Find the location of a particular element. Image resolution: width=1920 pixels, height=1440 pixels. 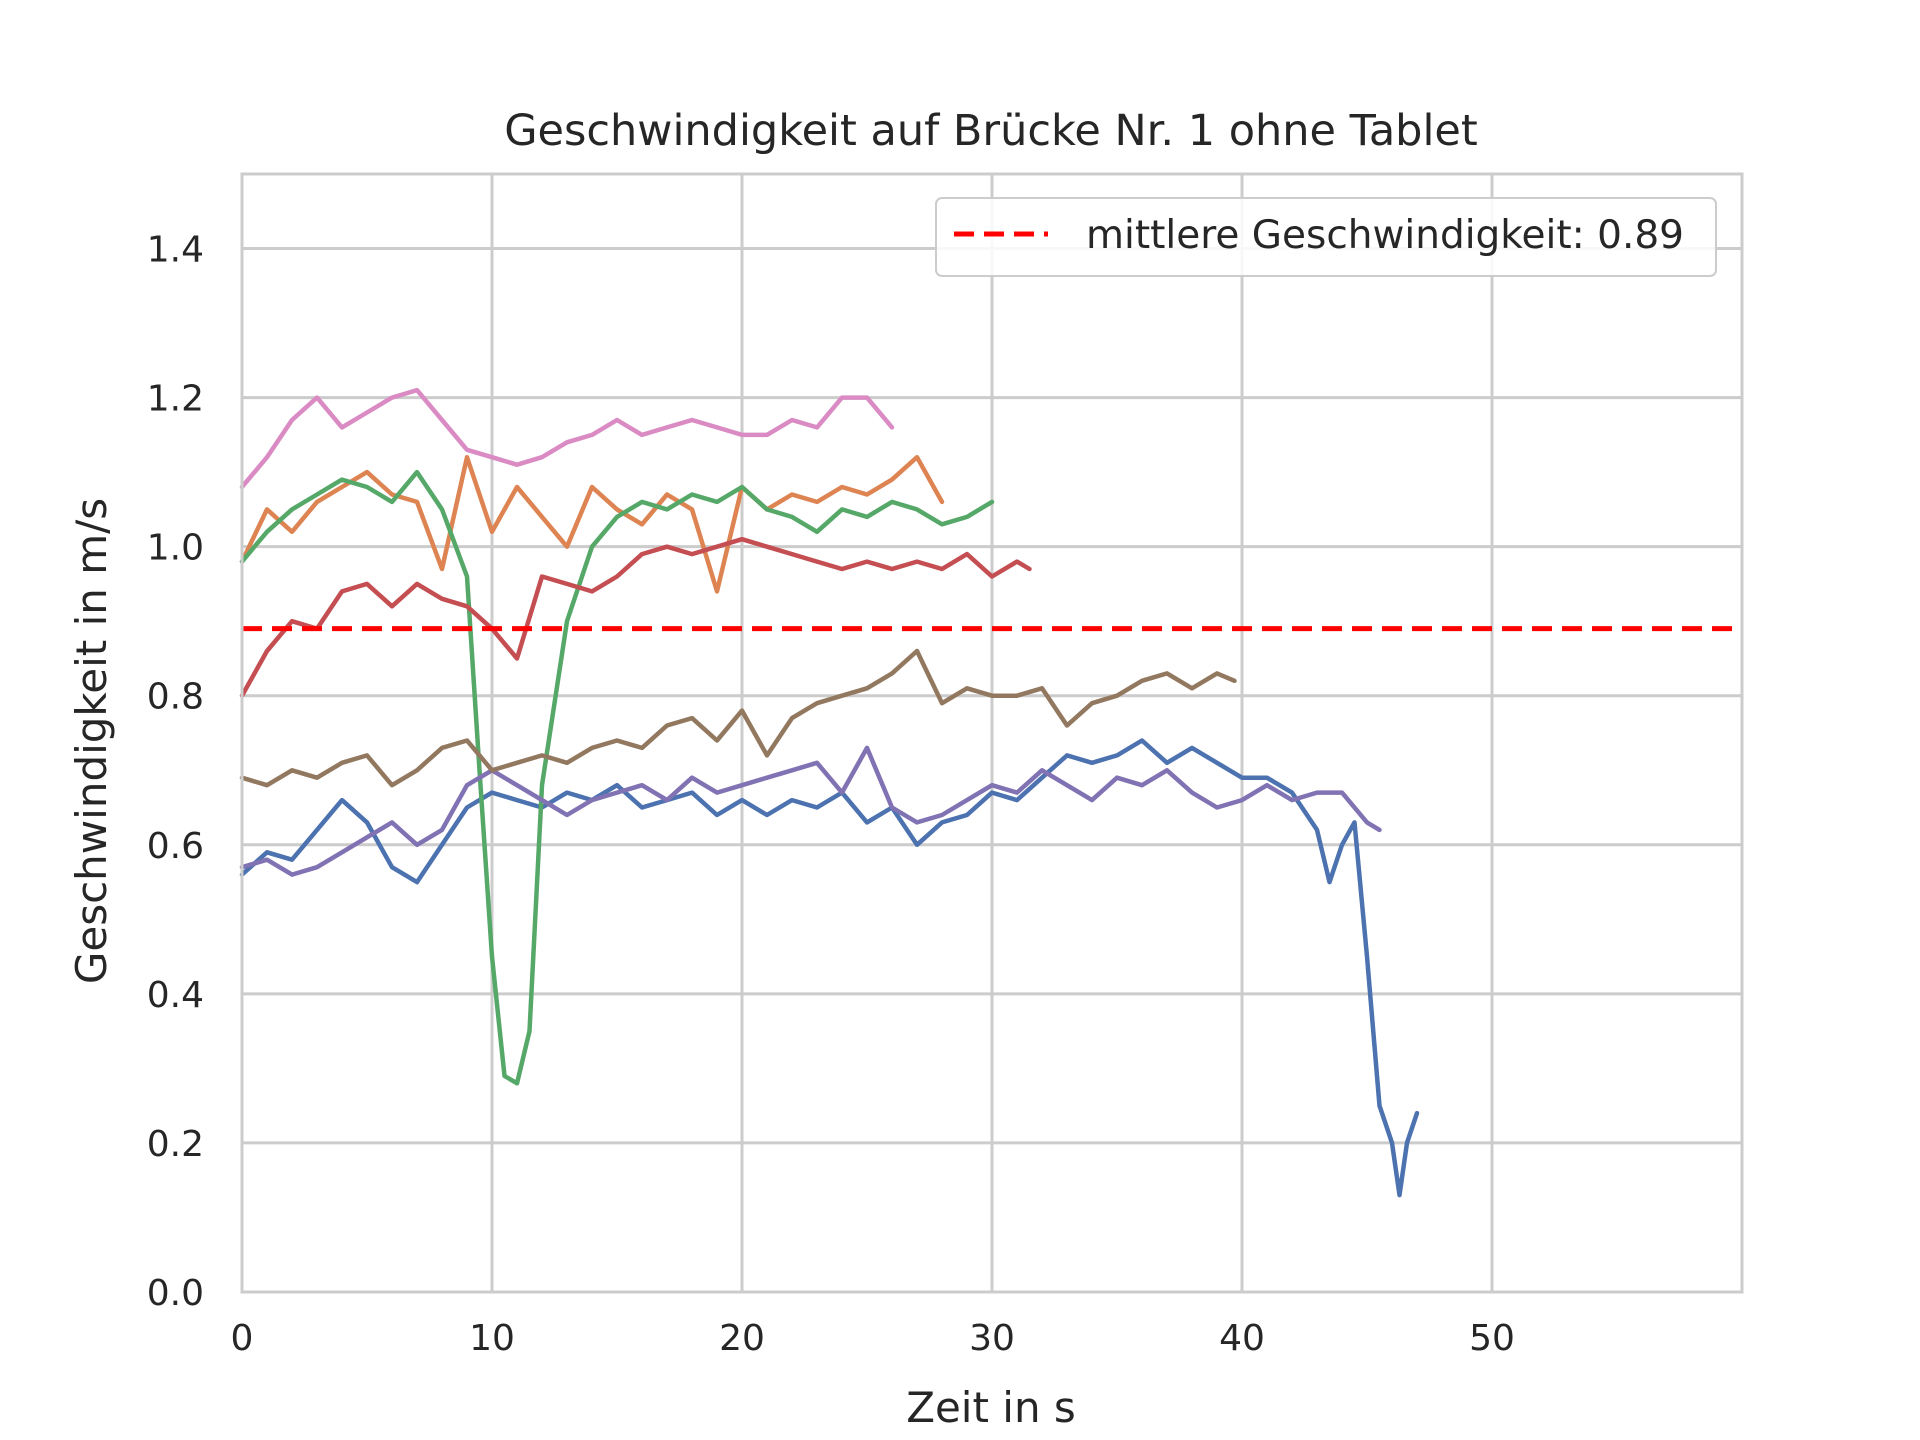

y-tick-label: 0.8 is located at coordinates (175, 697).